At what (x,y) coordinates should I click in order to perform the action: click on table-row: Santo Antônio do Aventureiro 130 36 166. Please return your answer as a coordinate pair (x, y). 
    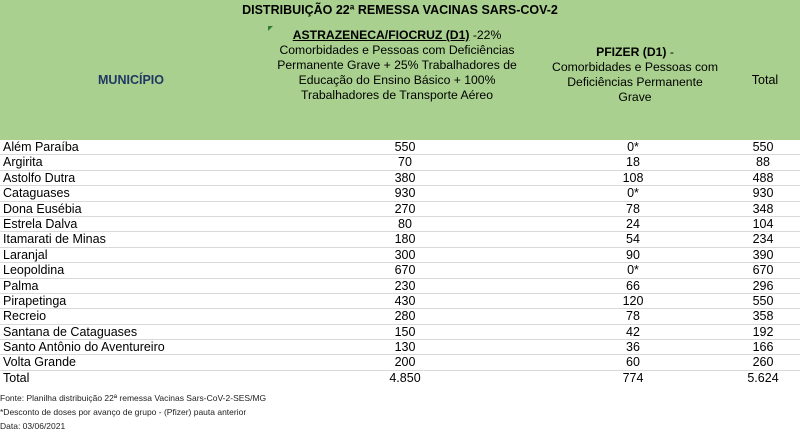
    Looking at the image, I should click on (400, 348).